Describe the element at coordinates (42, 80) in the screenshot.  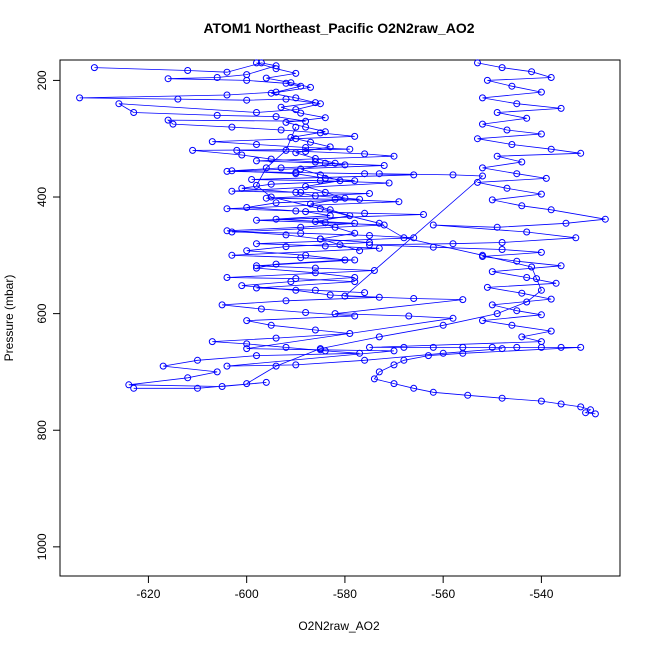
I see `y-tick-label: 200` at that location.